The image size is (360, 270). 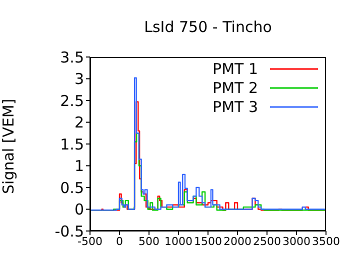 I want to click on y-tick-label: 1, so click(x=79, y=166).